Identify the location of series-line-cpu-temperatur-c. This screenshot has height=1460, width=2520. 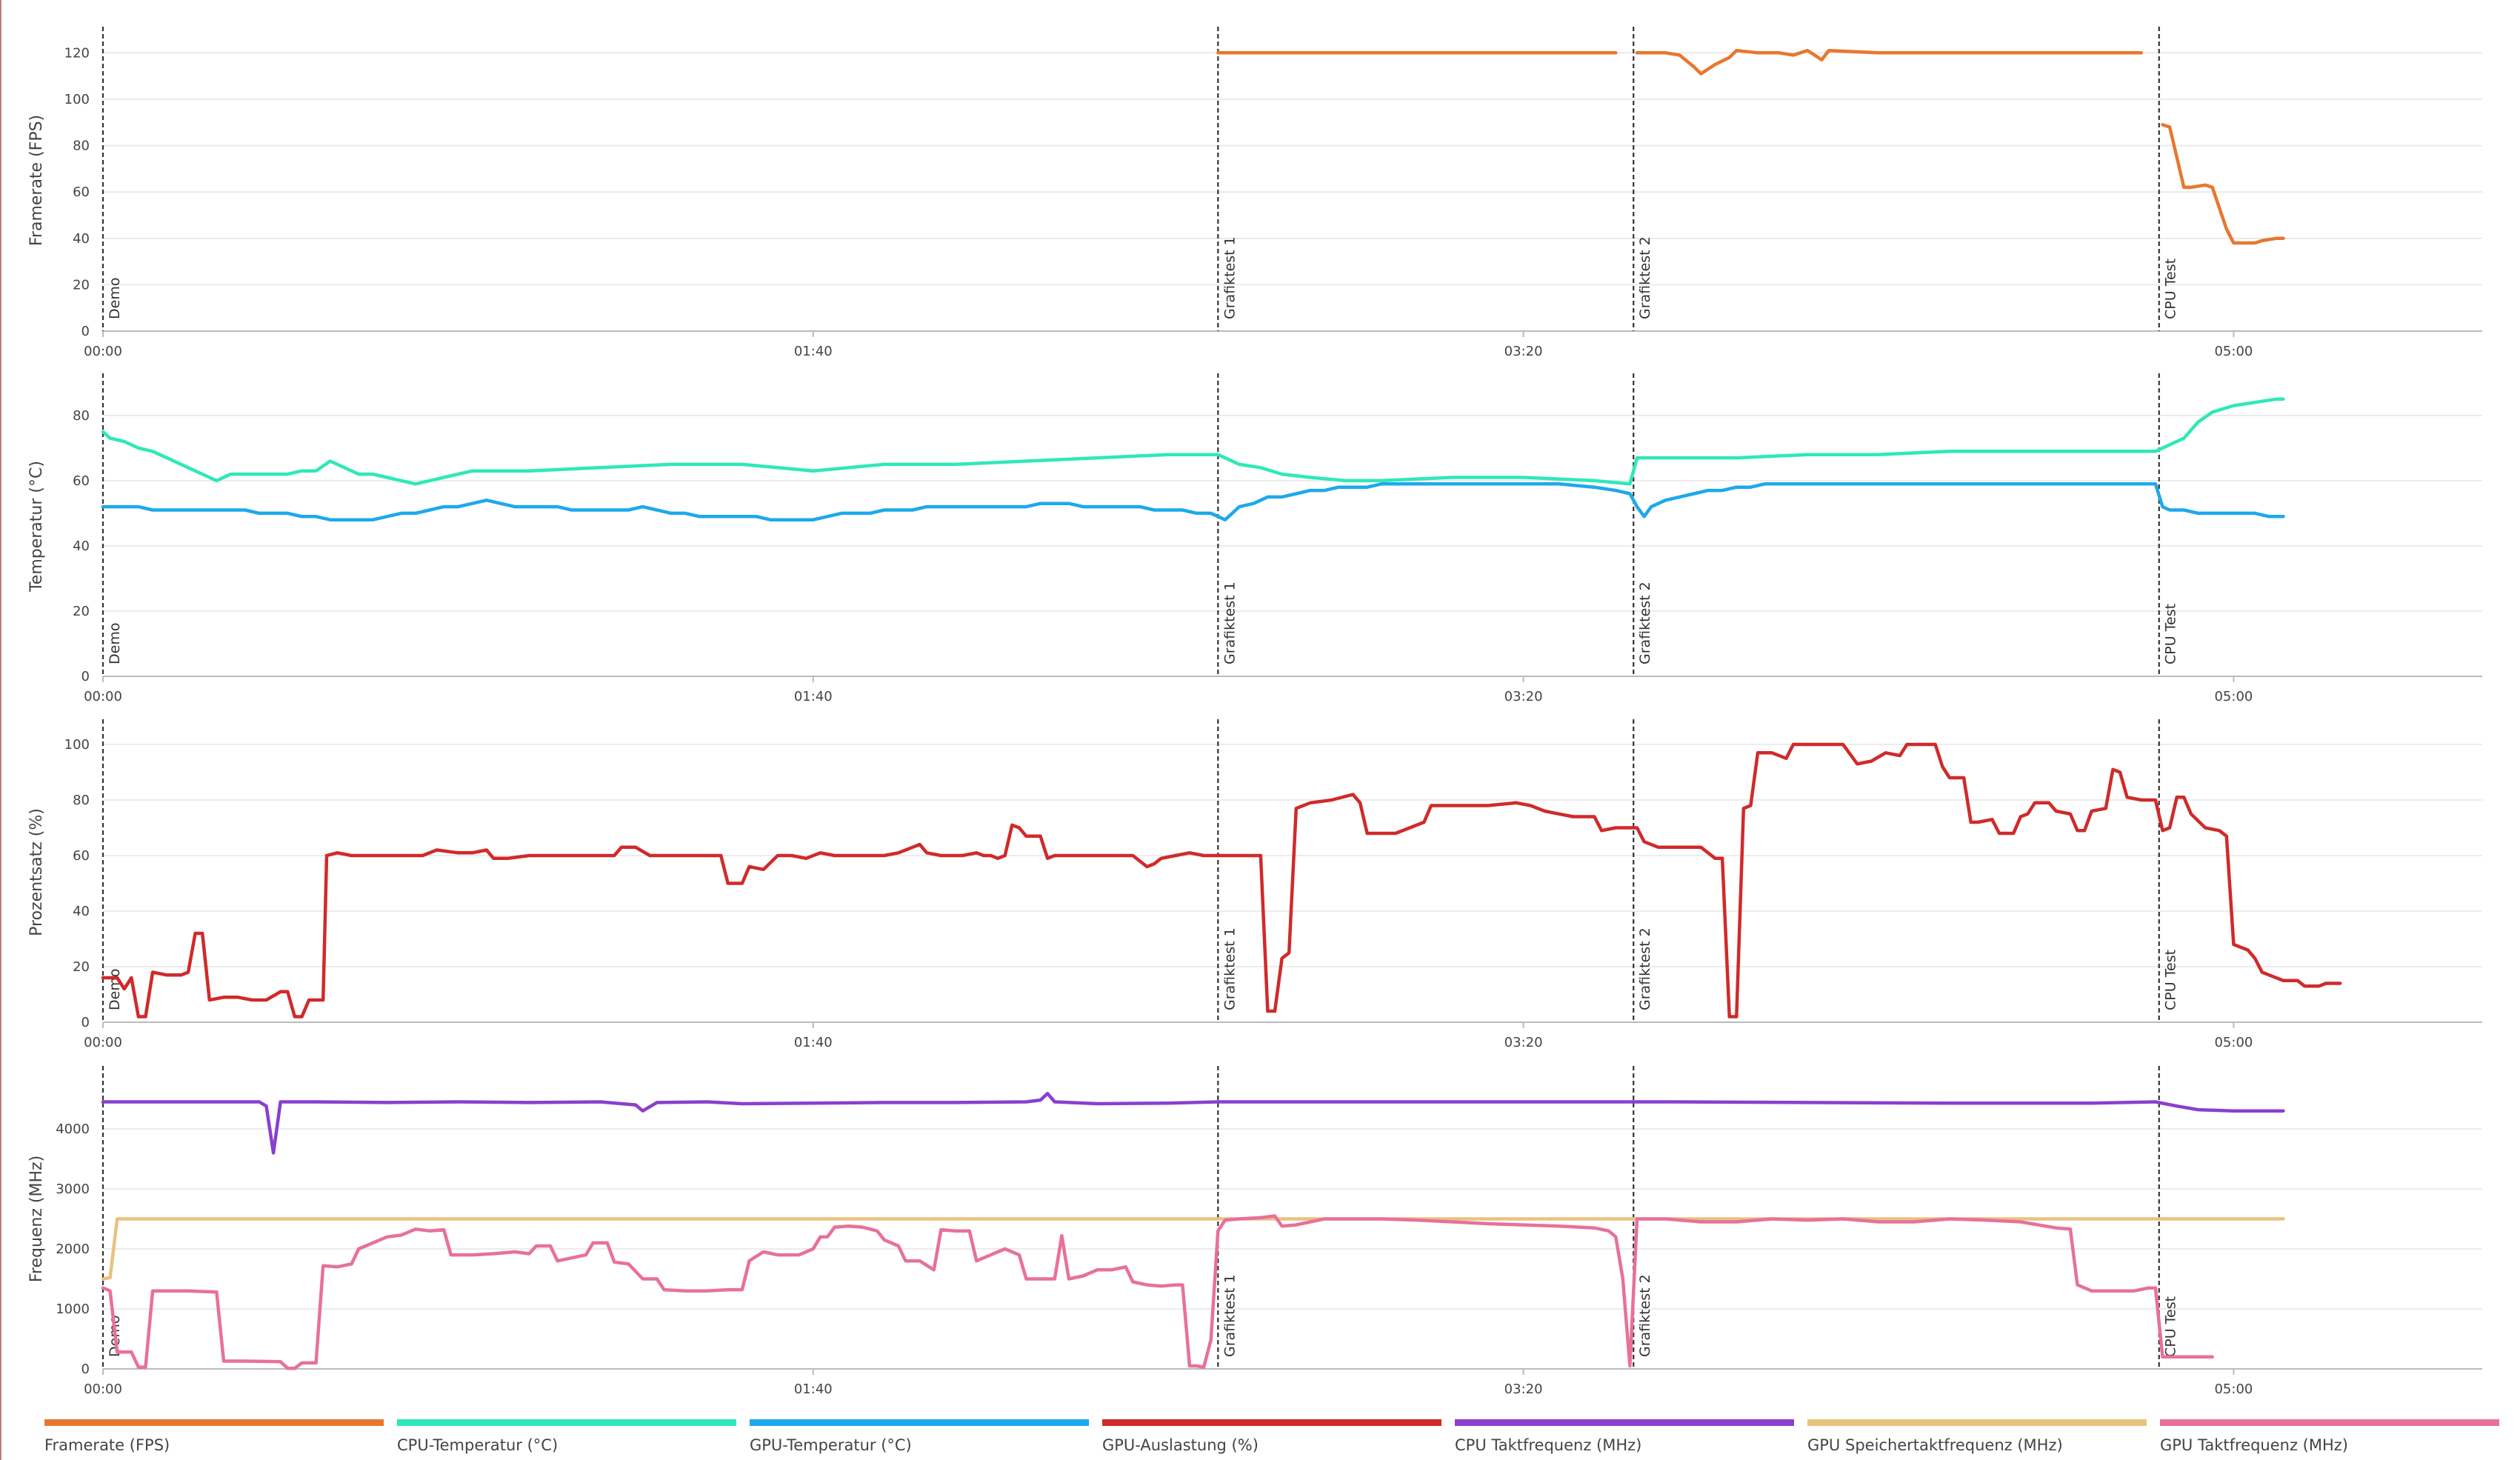
(1193, 442).